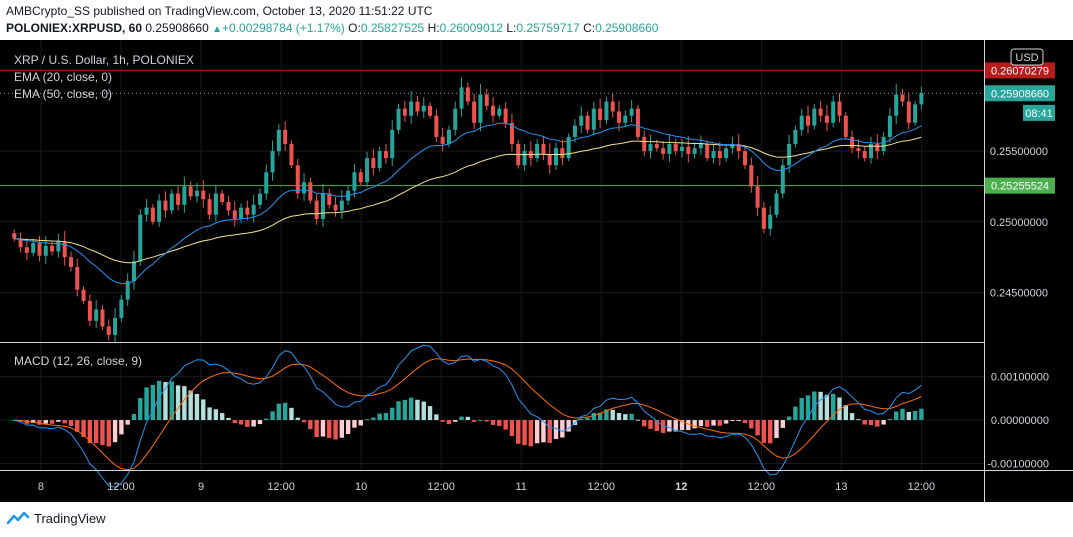 The height and width of the screenshot is (537, 1073). Describe the element at coordinates (1018, 464) in the screenshot. I see `macd-tick-label: -0.00100000` at that location.